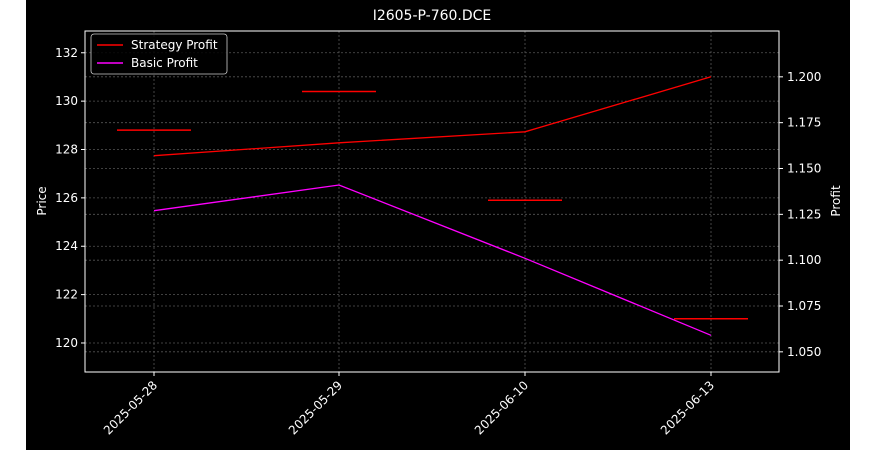 The width and height of the screenshot is (878, 450). What do you see at coordinates (836, 201) in the screenshot?
I see `profit-axis-label: Profit` at bounding box center [836, 201].